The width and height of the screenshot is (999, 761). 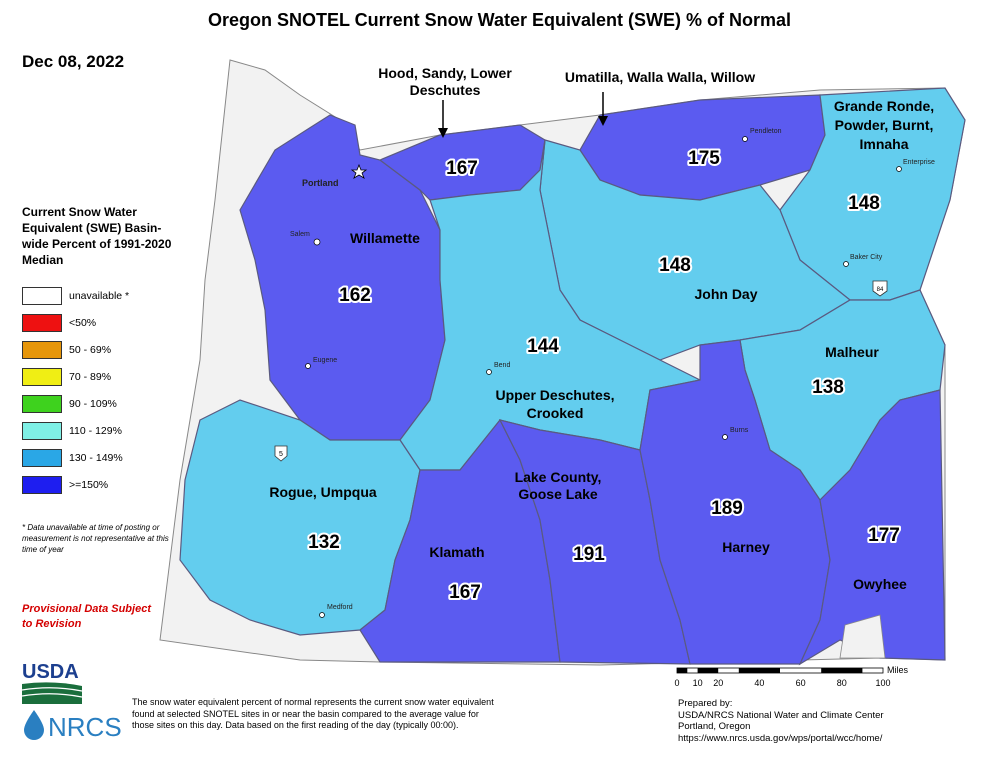 I want to click on legend-item-50-69: 50 - 69%, so click(x=97, y=351).